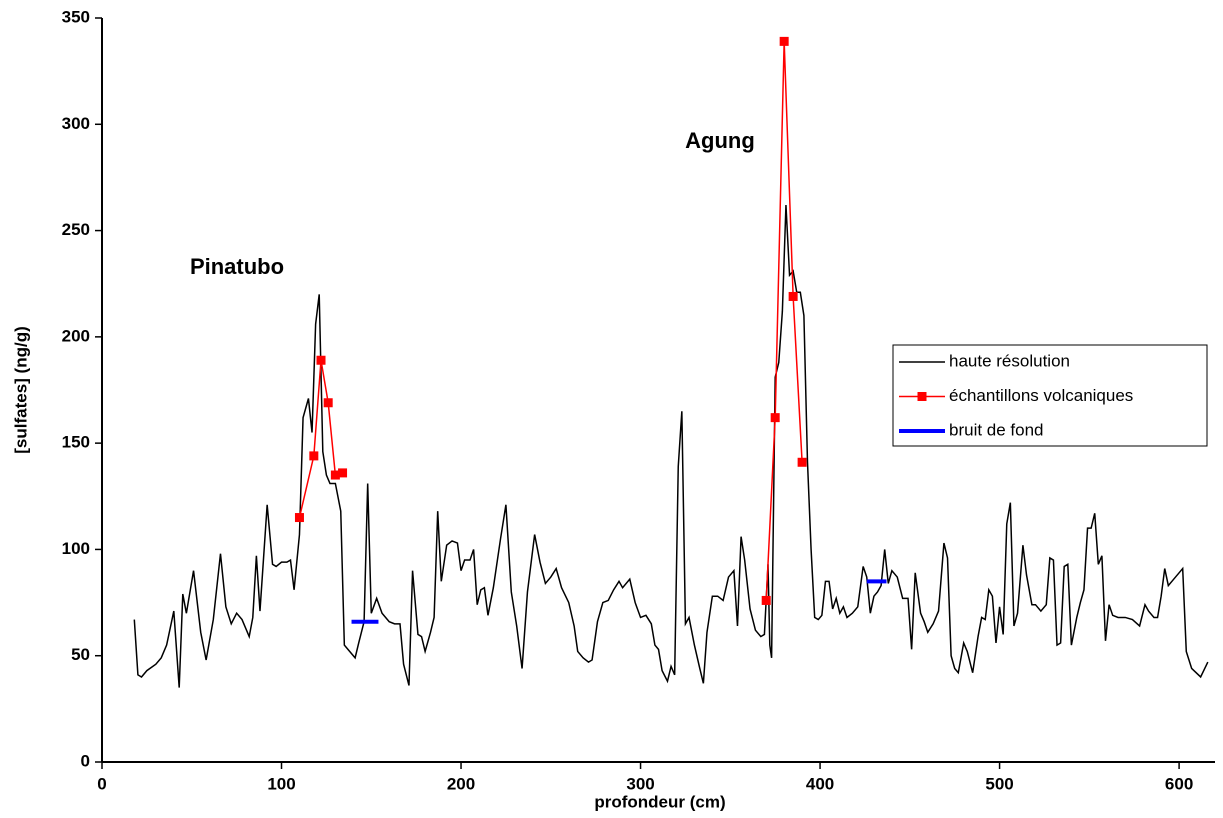  I want to click on x-tick-label: 0, so click(101, 783).